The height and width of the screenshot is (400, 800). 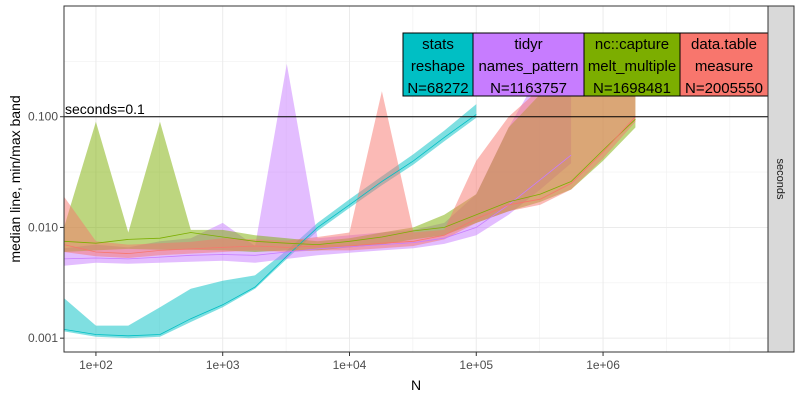 I want to click on y-axis-ticks: 0.001 0.010 0.100, so click(x=46, y=227).